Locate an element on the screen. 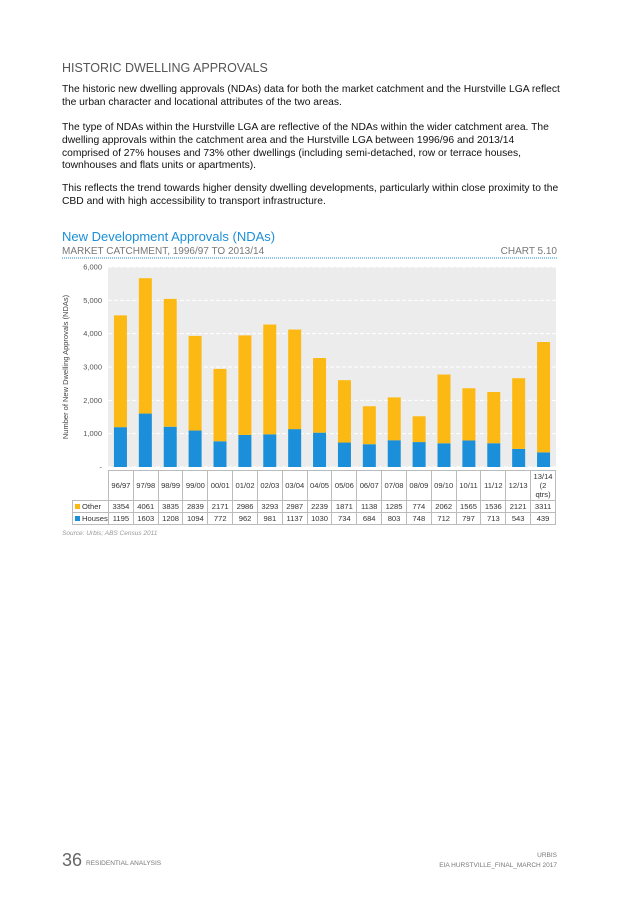 The height and width of the screenshot is (901, 637). legend-label: Other is located at coordinates (91, 506).